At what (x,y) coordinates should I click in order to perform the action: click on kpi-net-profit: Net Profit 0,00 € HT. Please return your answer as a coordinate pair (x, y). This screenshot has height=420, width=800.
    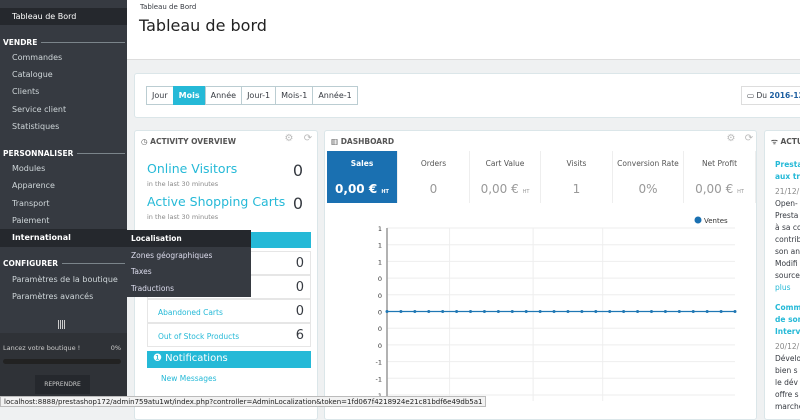
    Looking at the image, I should click on (720, 177).